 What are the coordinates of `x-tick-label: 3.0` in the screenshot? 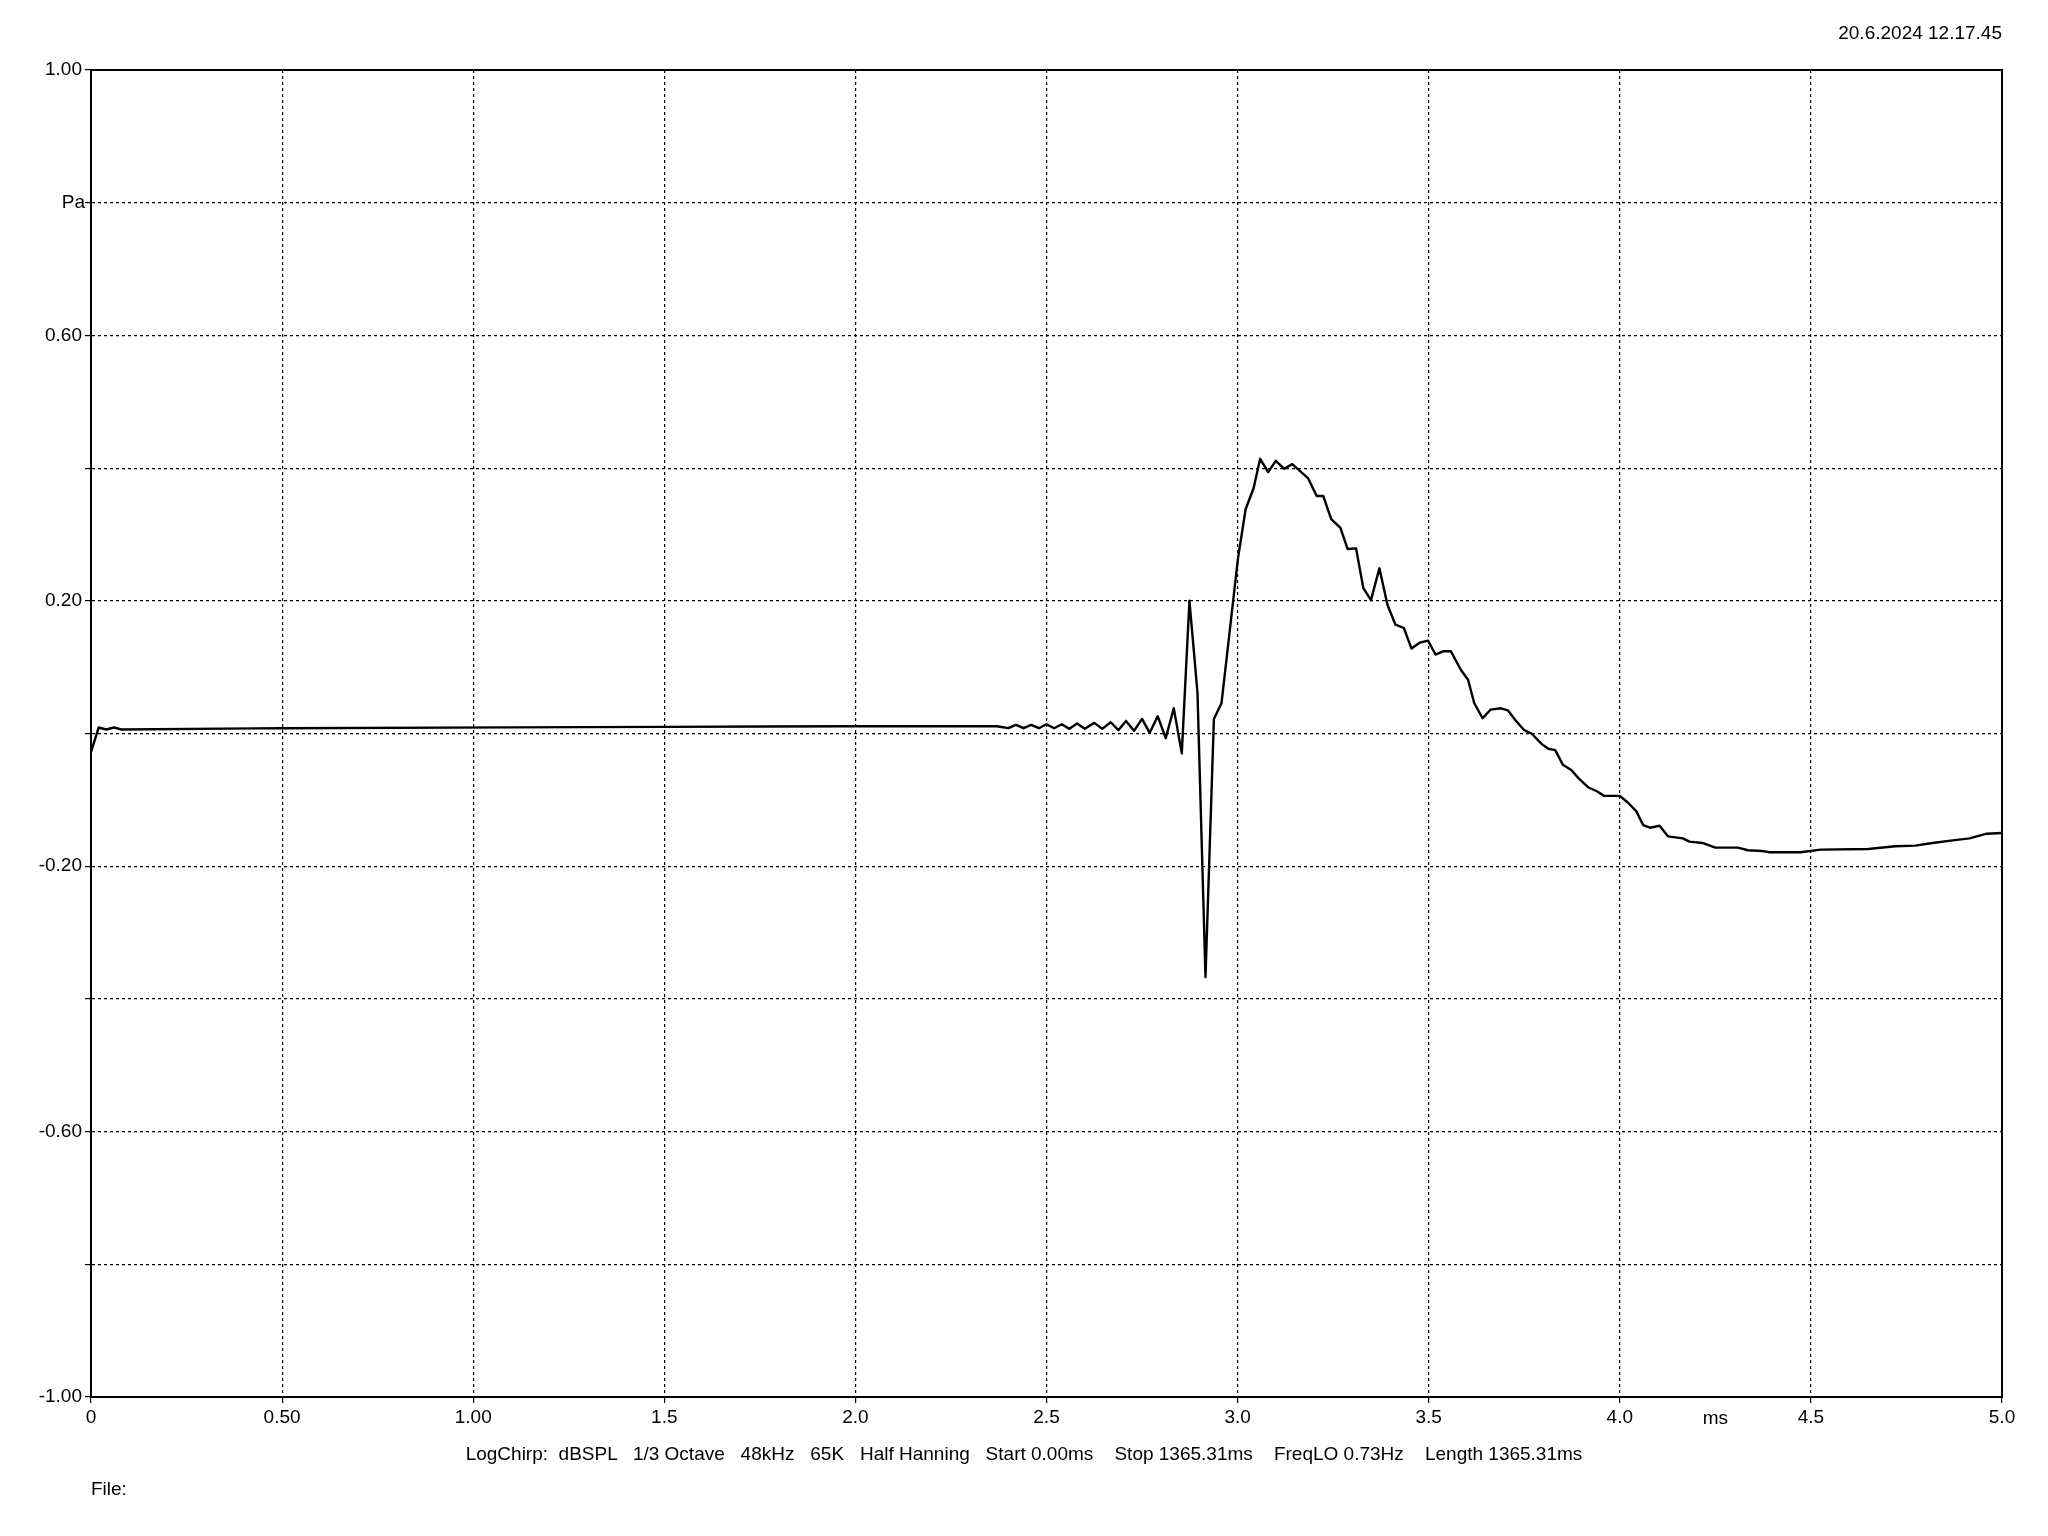 It's located at (1237, 1416).